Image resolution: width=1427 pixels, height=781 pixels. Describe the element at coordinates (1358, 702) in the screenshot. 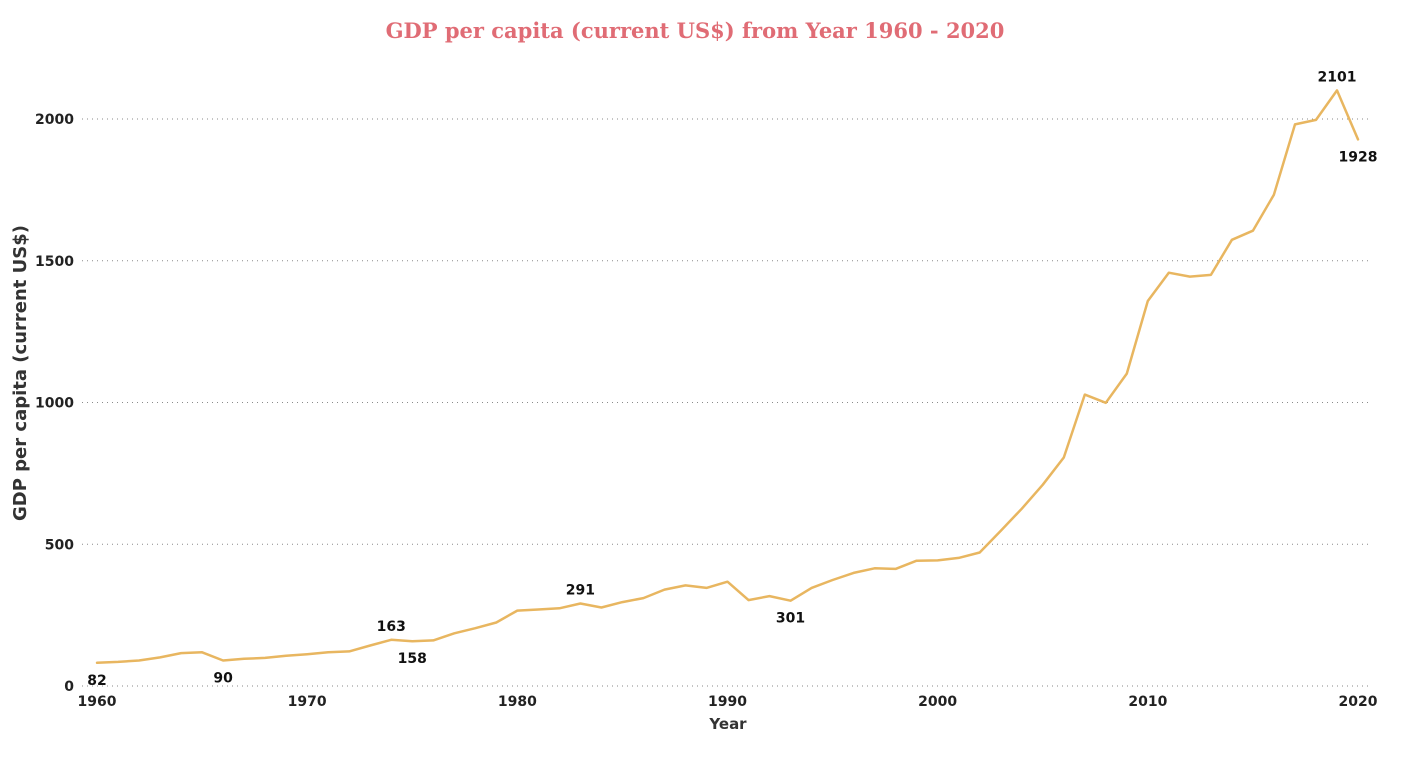

I see `x-tick-label: 2020` at that location.